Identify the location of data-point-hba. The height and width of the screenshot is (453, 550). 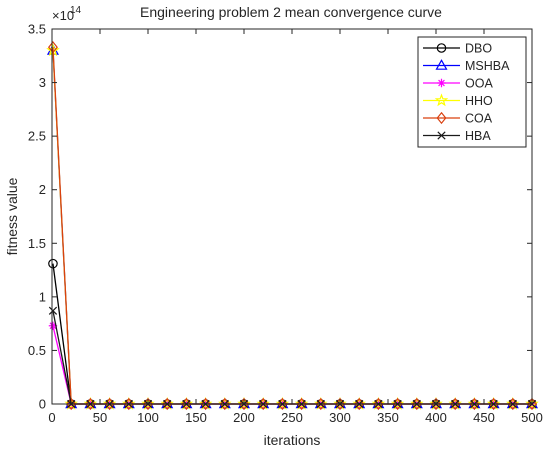
(53, 310).